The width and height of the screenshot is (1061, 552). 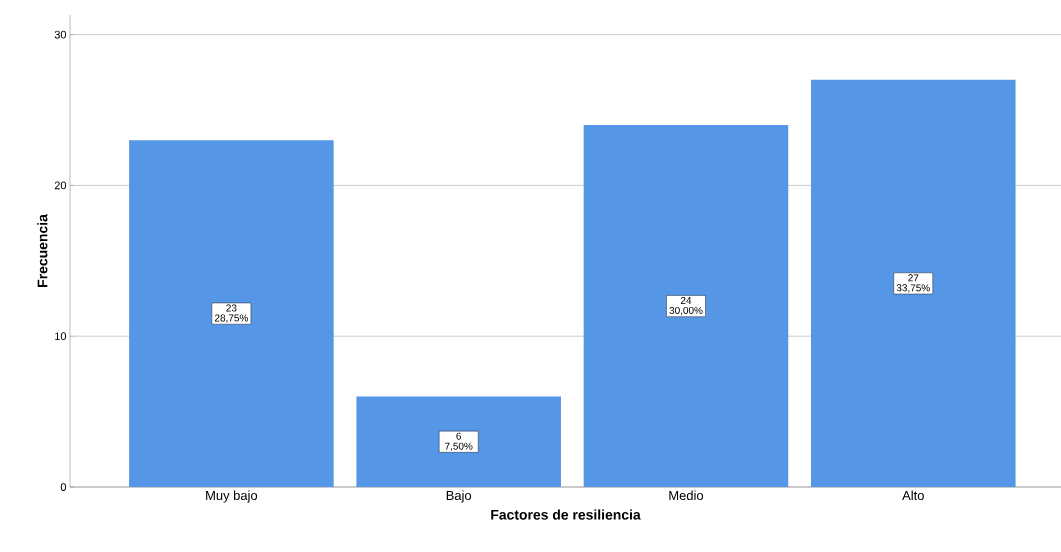 I want to click on x-tick-label: Muy bajo, so click(x=232, y=496).